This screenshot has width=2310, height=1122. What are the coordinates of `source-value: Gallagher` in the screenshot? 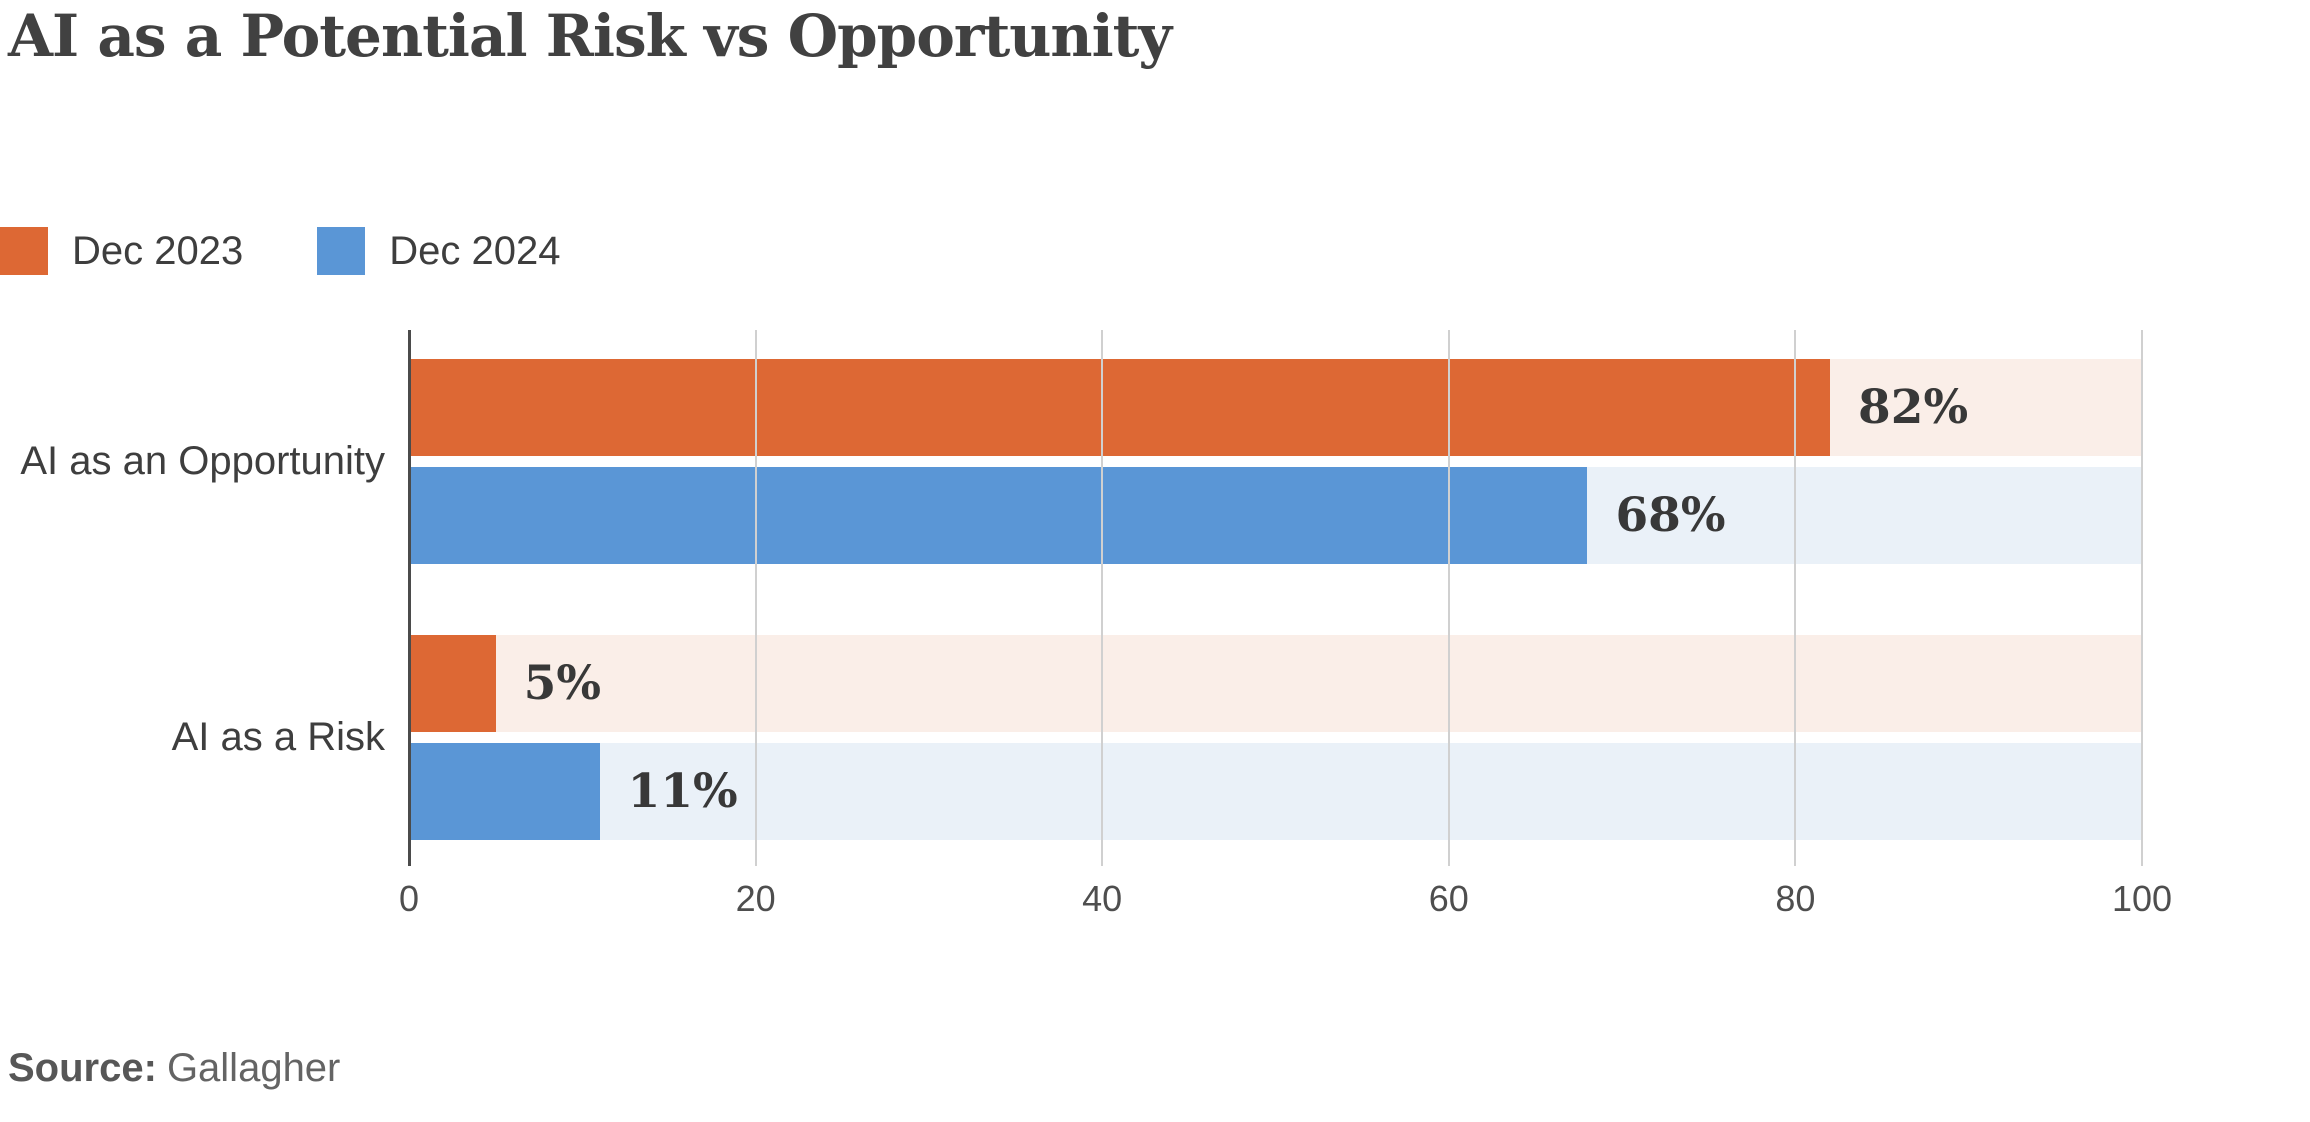 It's located at (253, 1068).